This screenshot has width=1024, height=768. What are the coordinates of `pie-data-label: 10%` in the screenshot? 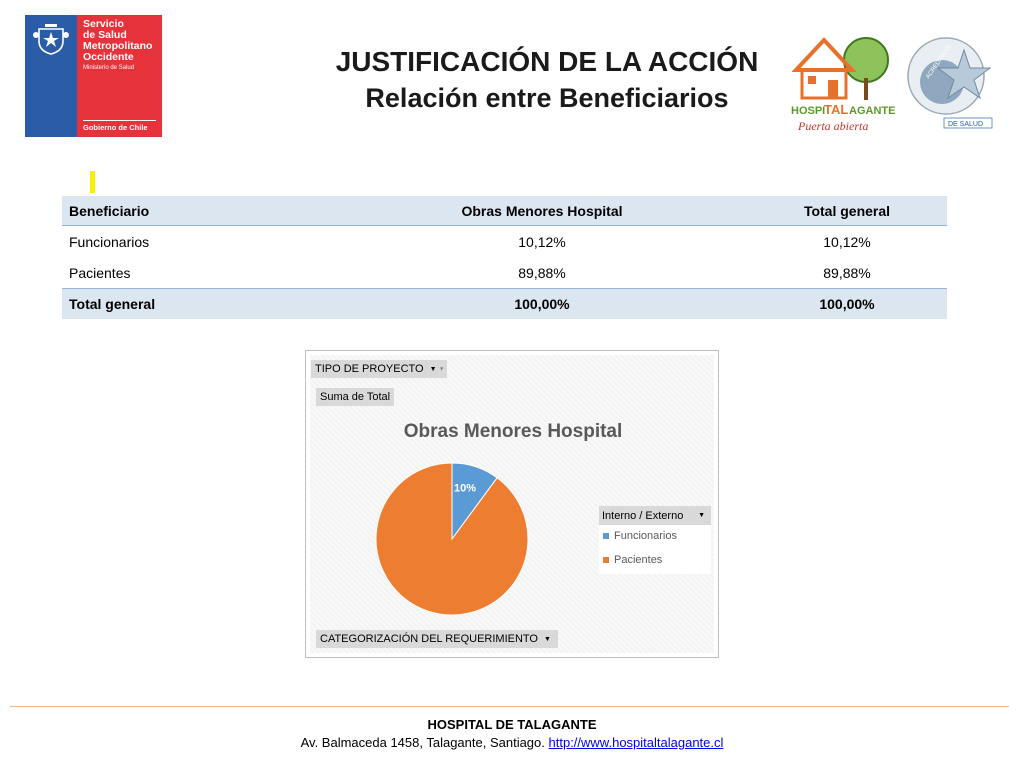 It's located at (465, 488).